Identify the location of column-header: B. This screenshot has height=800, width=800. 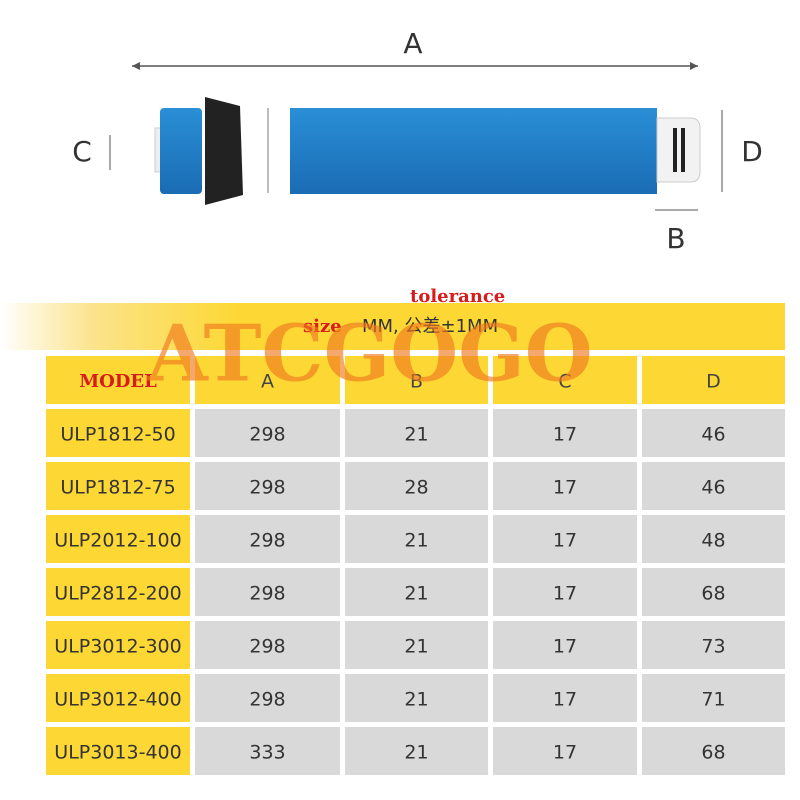
(416, 382).